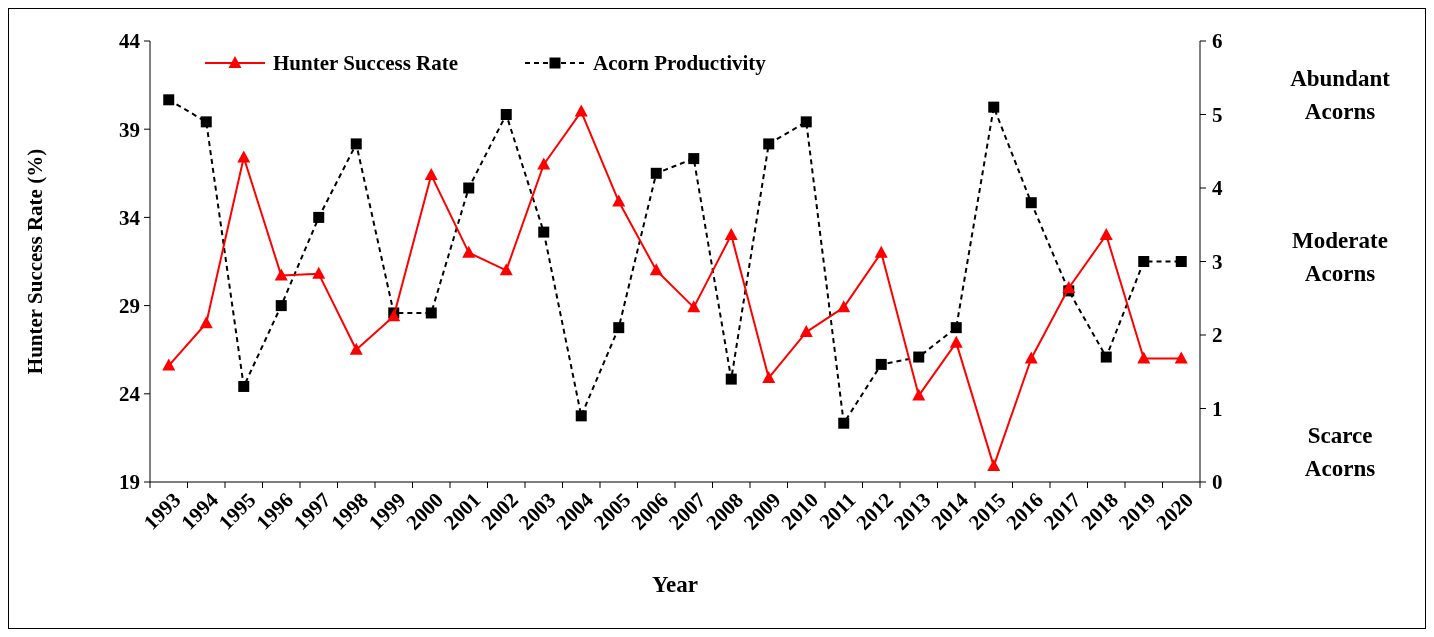 The height and width of the screenshot is (637, 1434). Describe the element at coordinates (130, 394) in the screenshot. I see `y-tick-label: 24` at that location.